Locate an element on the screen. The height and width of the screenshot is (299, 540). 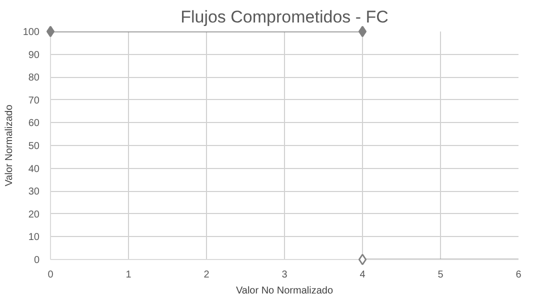
y-tick-label: 90 is located at coordinates (34, 55).